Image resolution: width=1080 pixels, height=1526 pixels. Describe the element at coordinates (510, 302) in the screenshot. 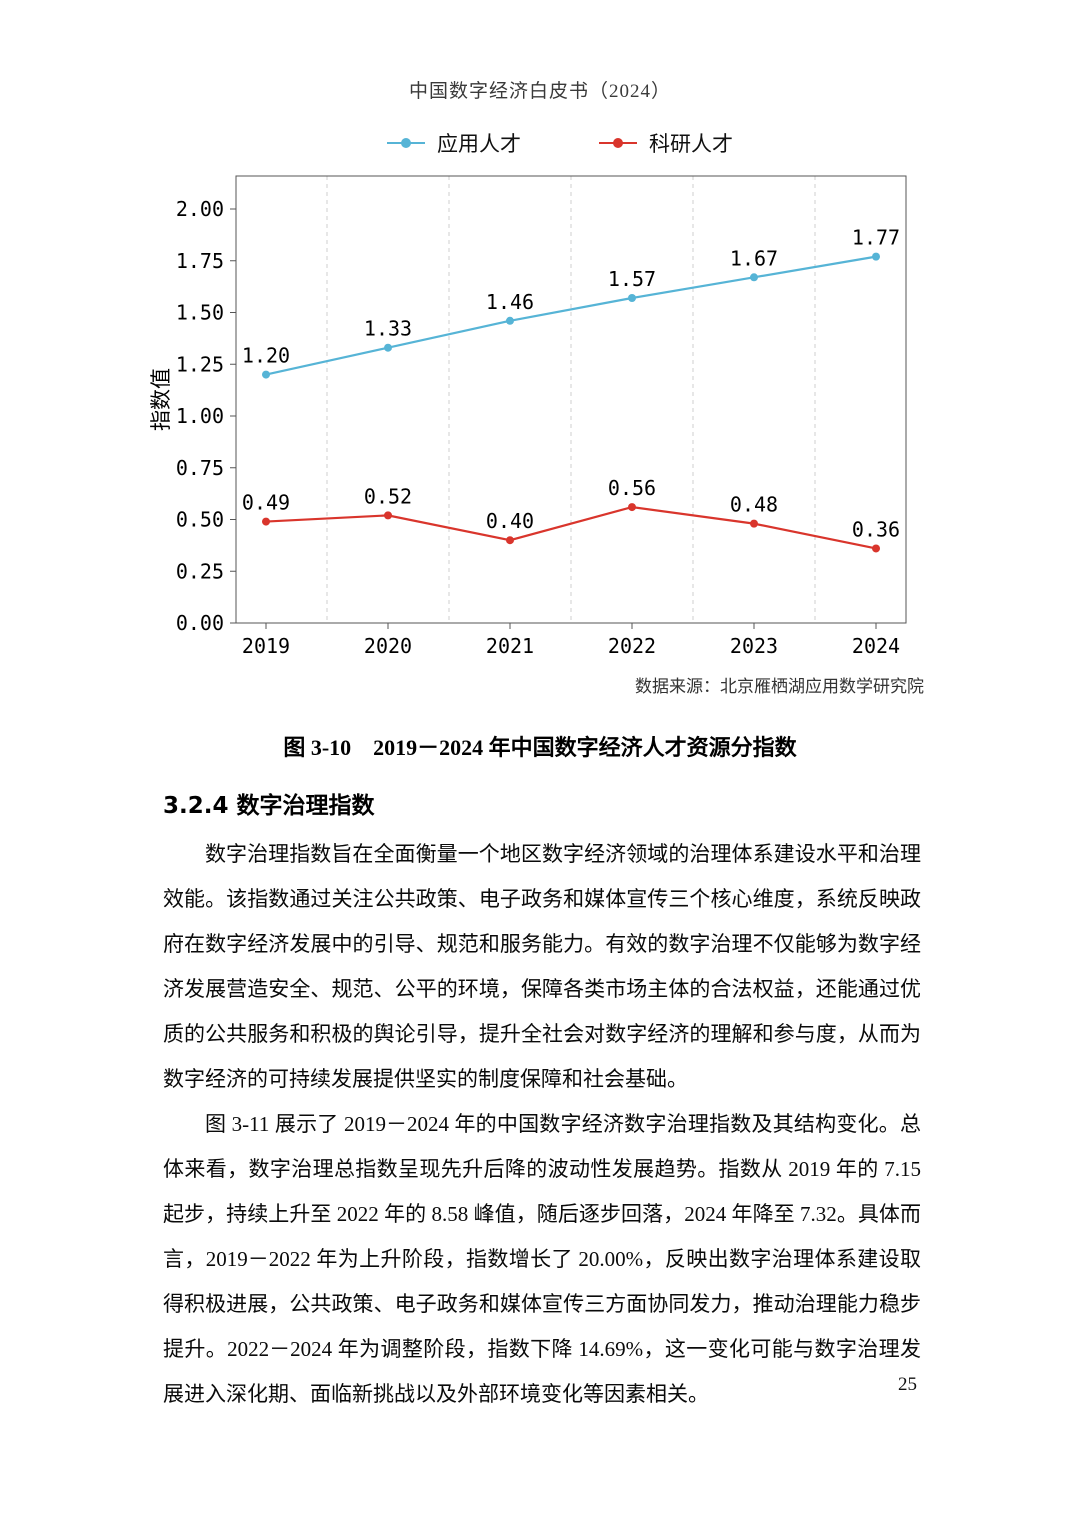

I see `svg-text: 1.46` at that location.